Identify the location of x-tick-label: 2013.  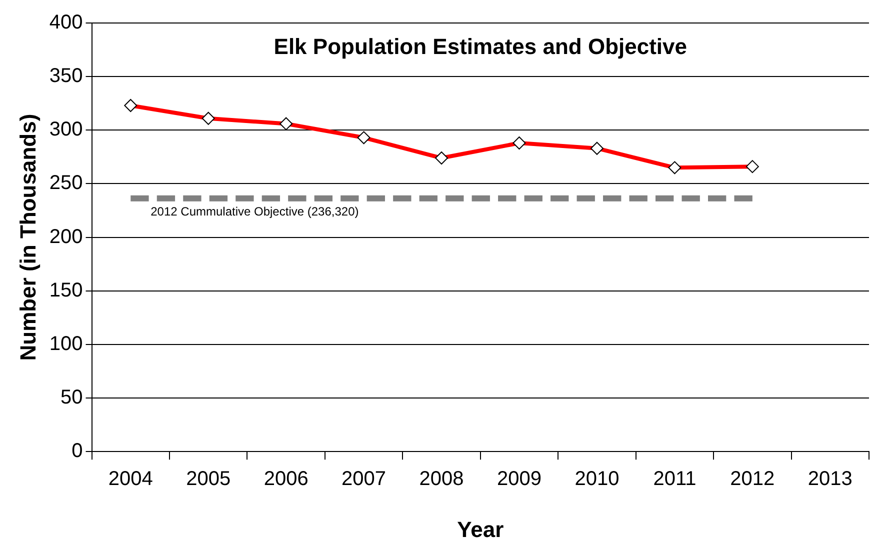
(830, 479).